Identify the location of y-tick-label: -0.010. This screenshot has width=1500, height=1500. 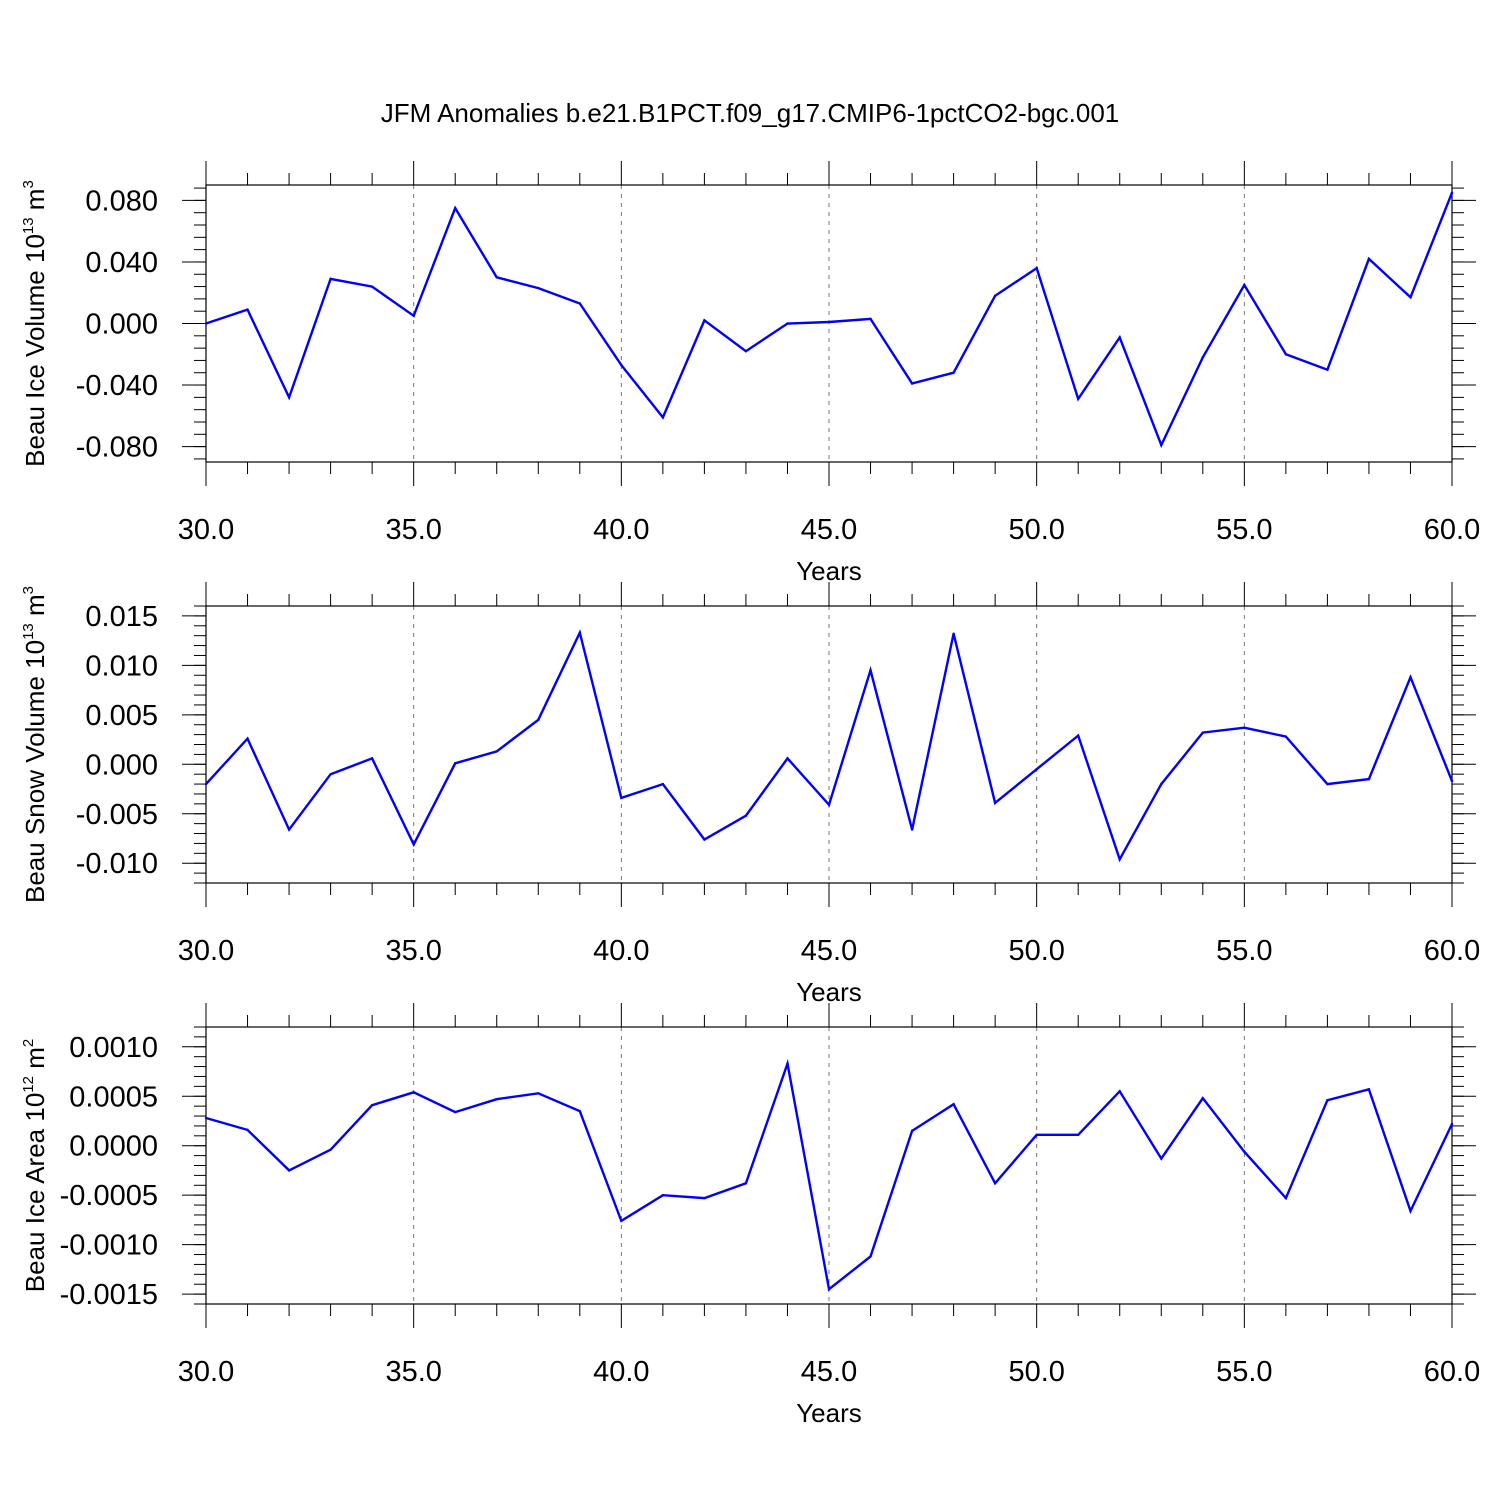
(117, 864).